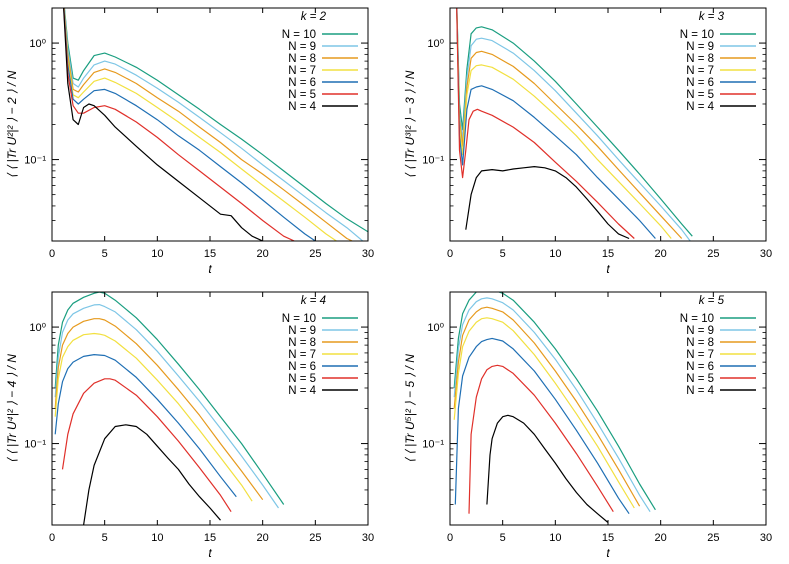 Image resolution: width=789 pixels, height=564 pixels. What do you see at coordinates (410, 124) in the screenshot?
I see `y-axis-label: ⟨ ⟨ |Tr U³|² ⟩ − 3 ⟩ / N` at bounding box center [410, 124].